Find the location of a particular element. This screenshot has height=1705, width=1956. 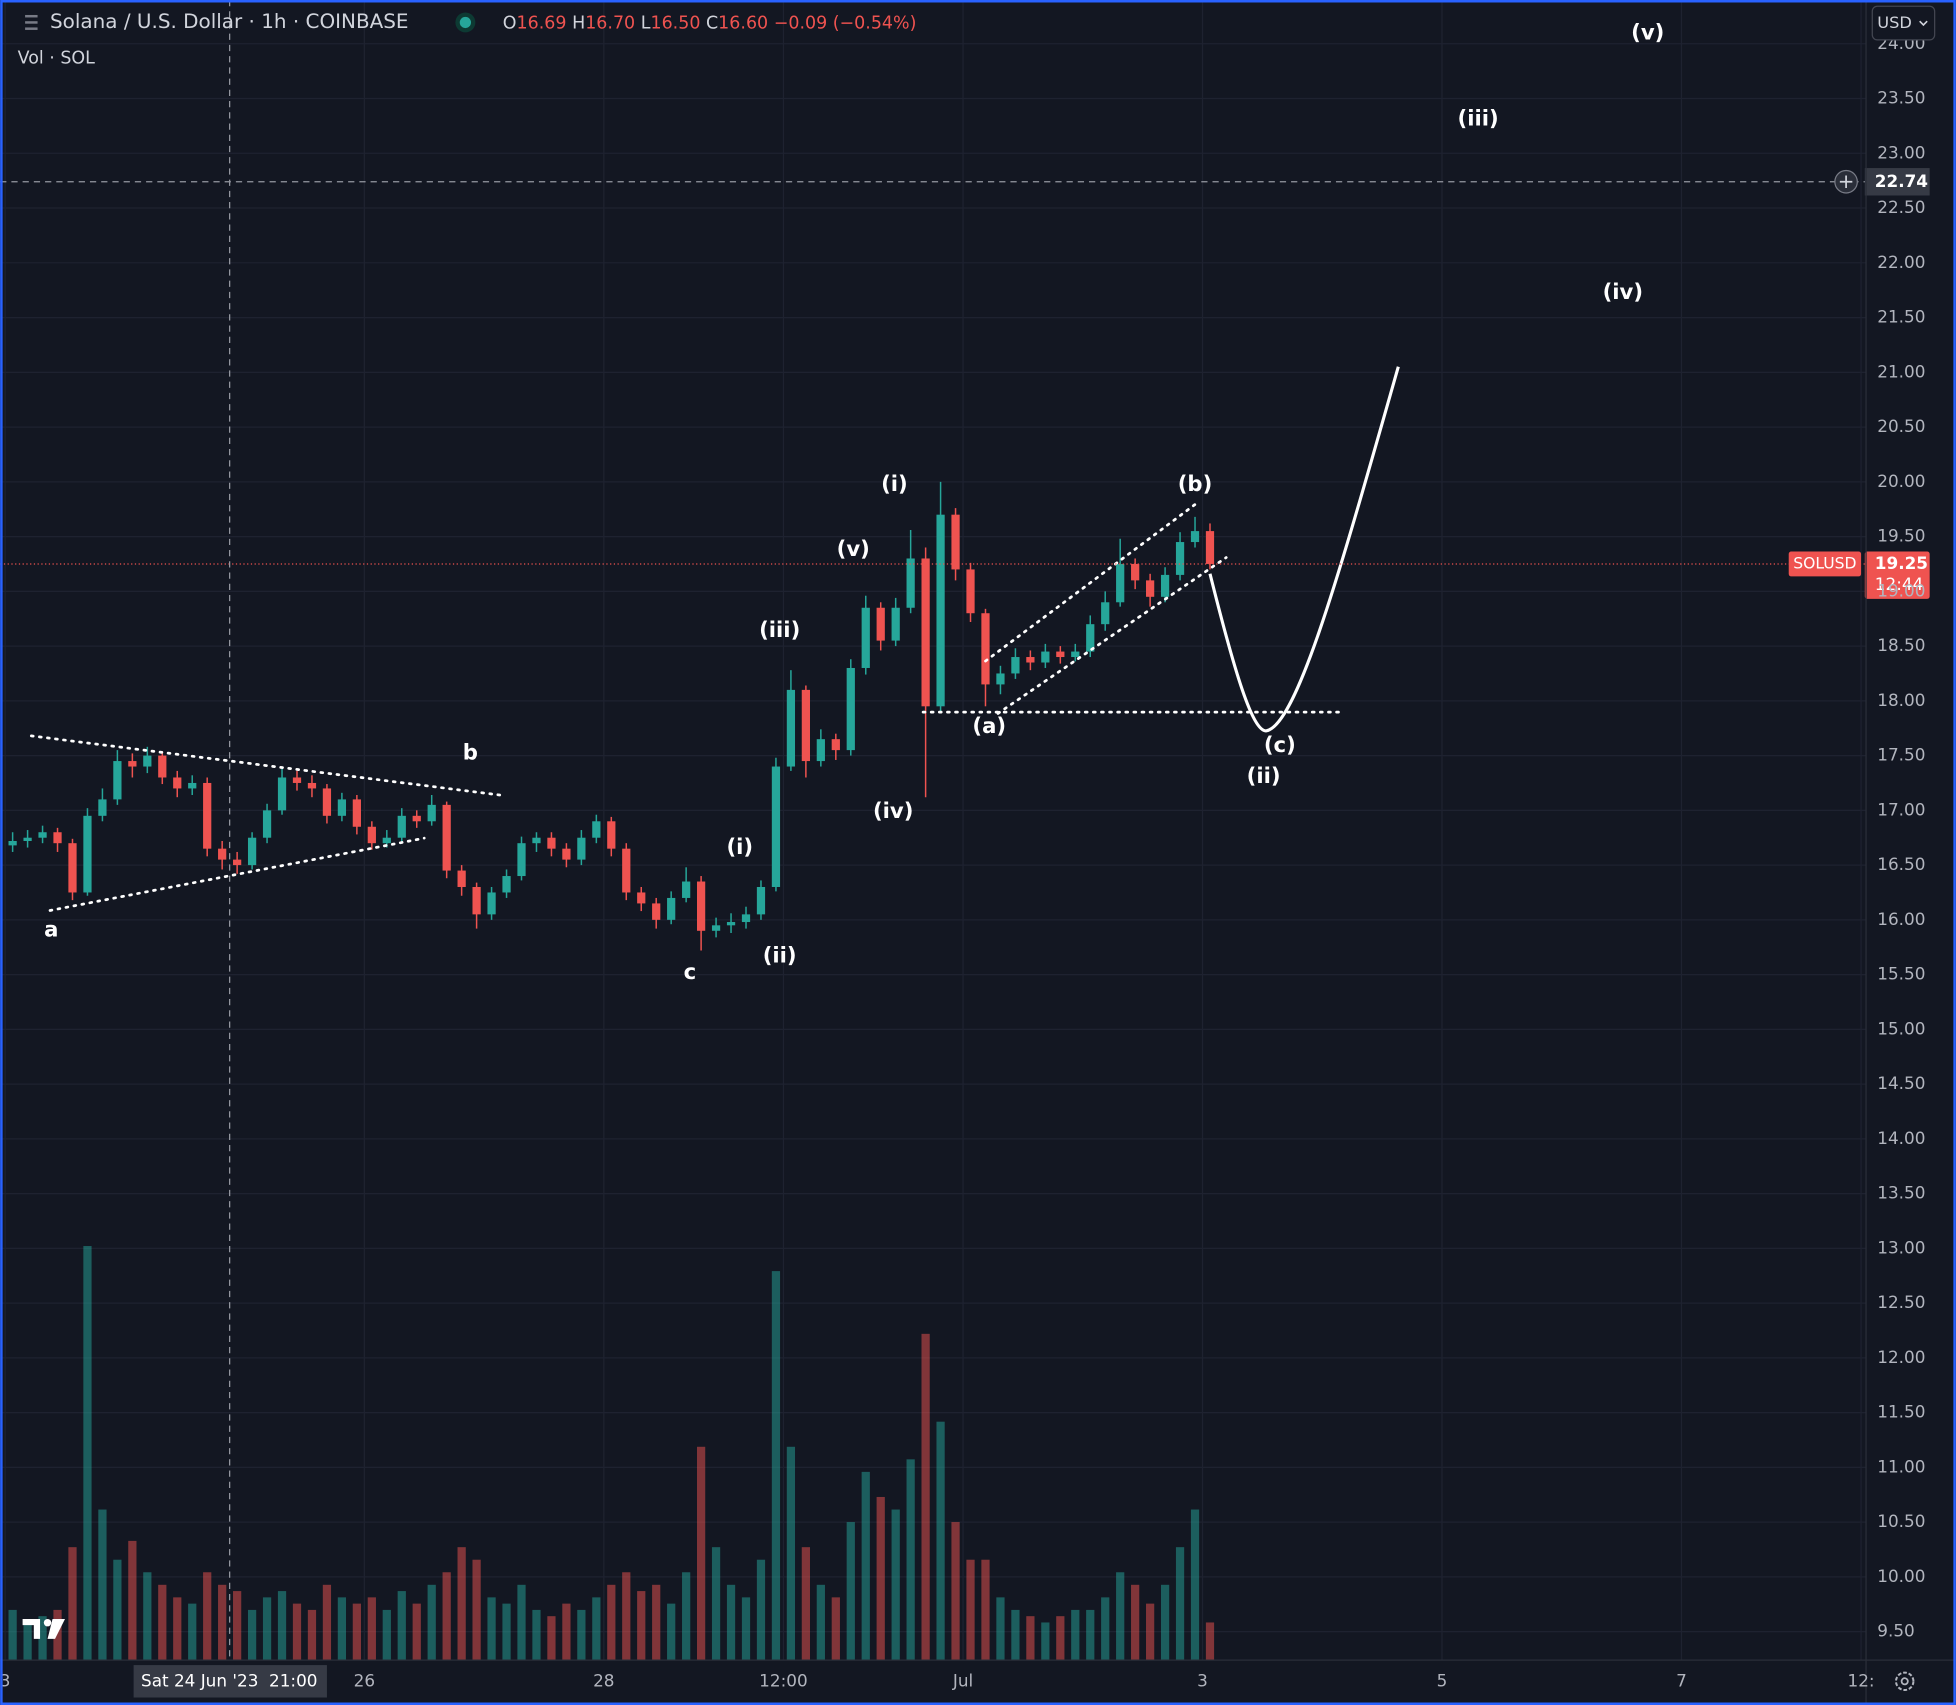

gear-center is located at coordinates (1904, 1681).